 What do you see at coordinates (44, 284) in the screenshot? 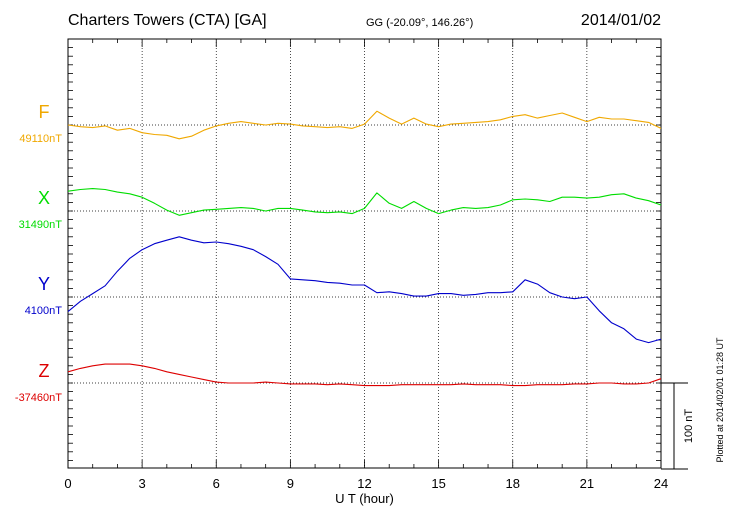
I see `component-label-y: Y` at bounding box center [44, 284].